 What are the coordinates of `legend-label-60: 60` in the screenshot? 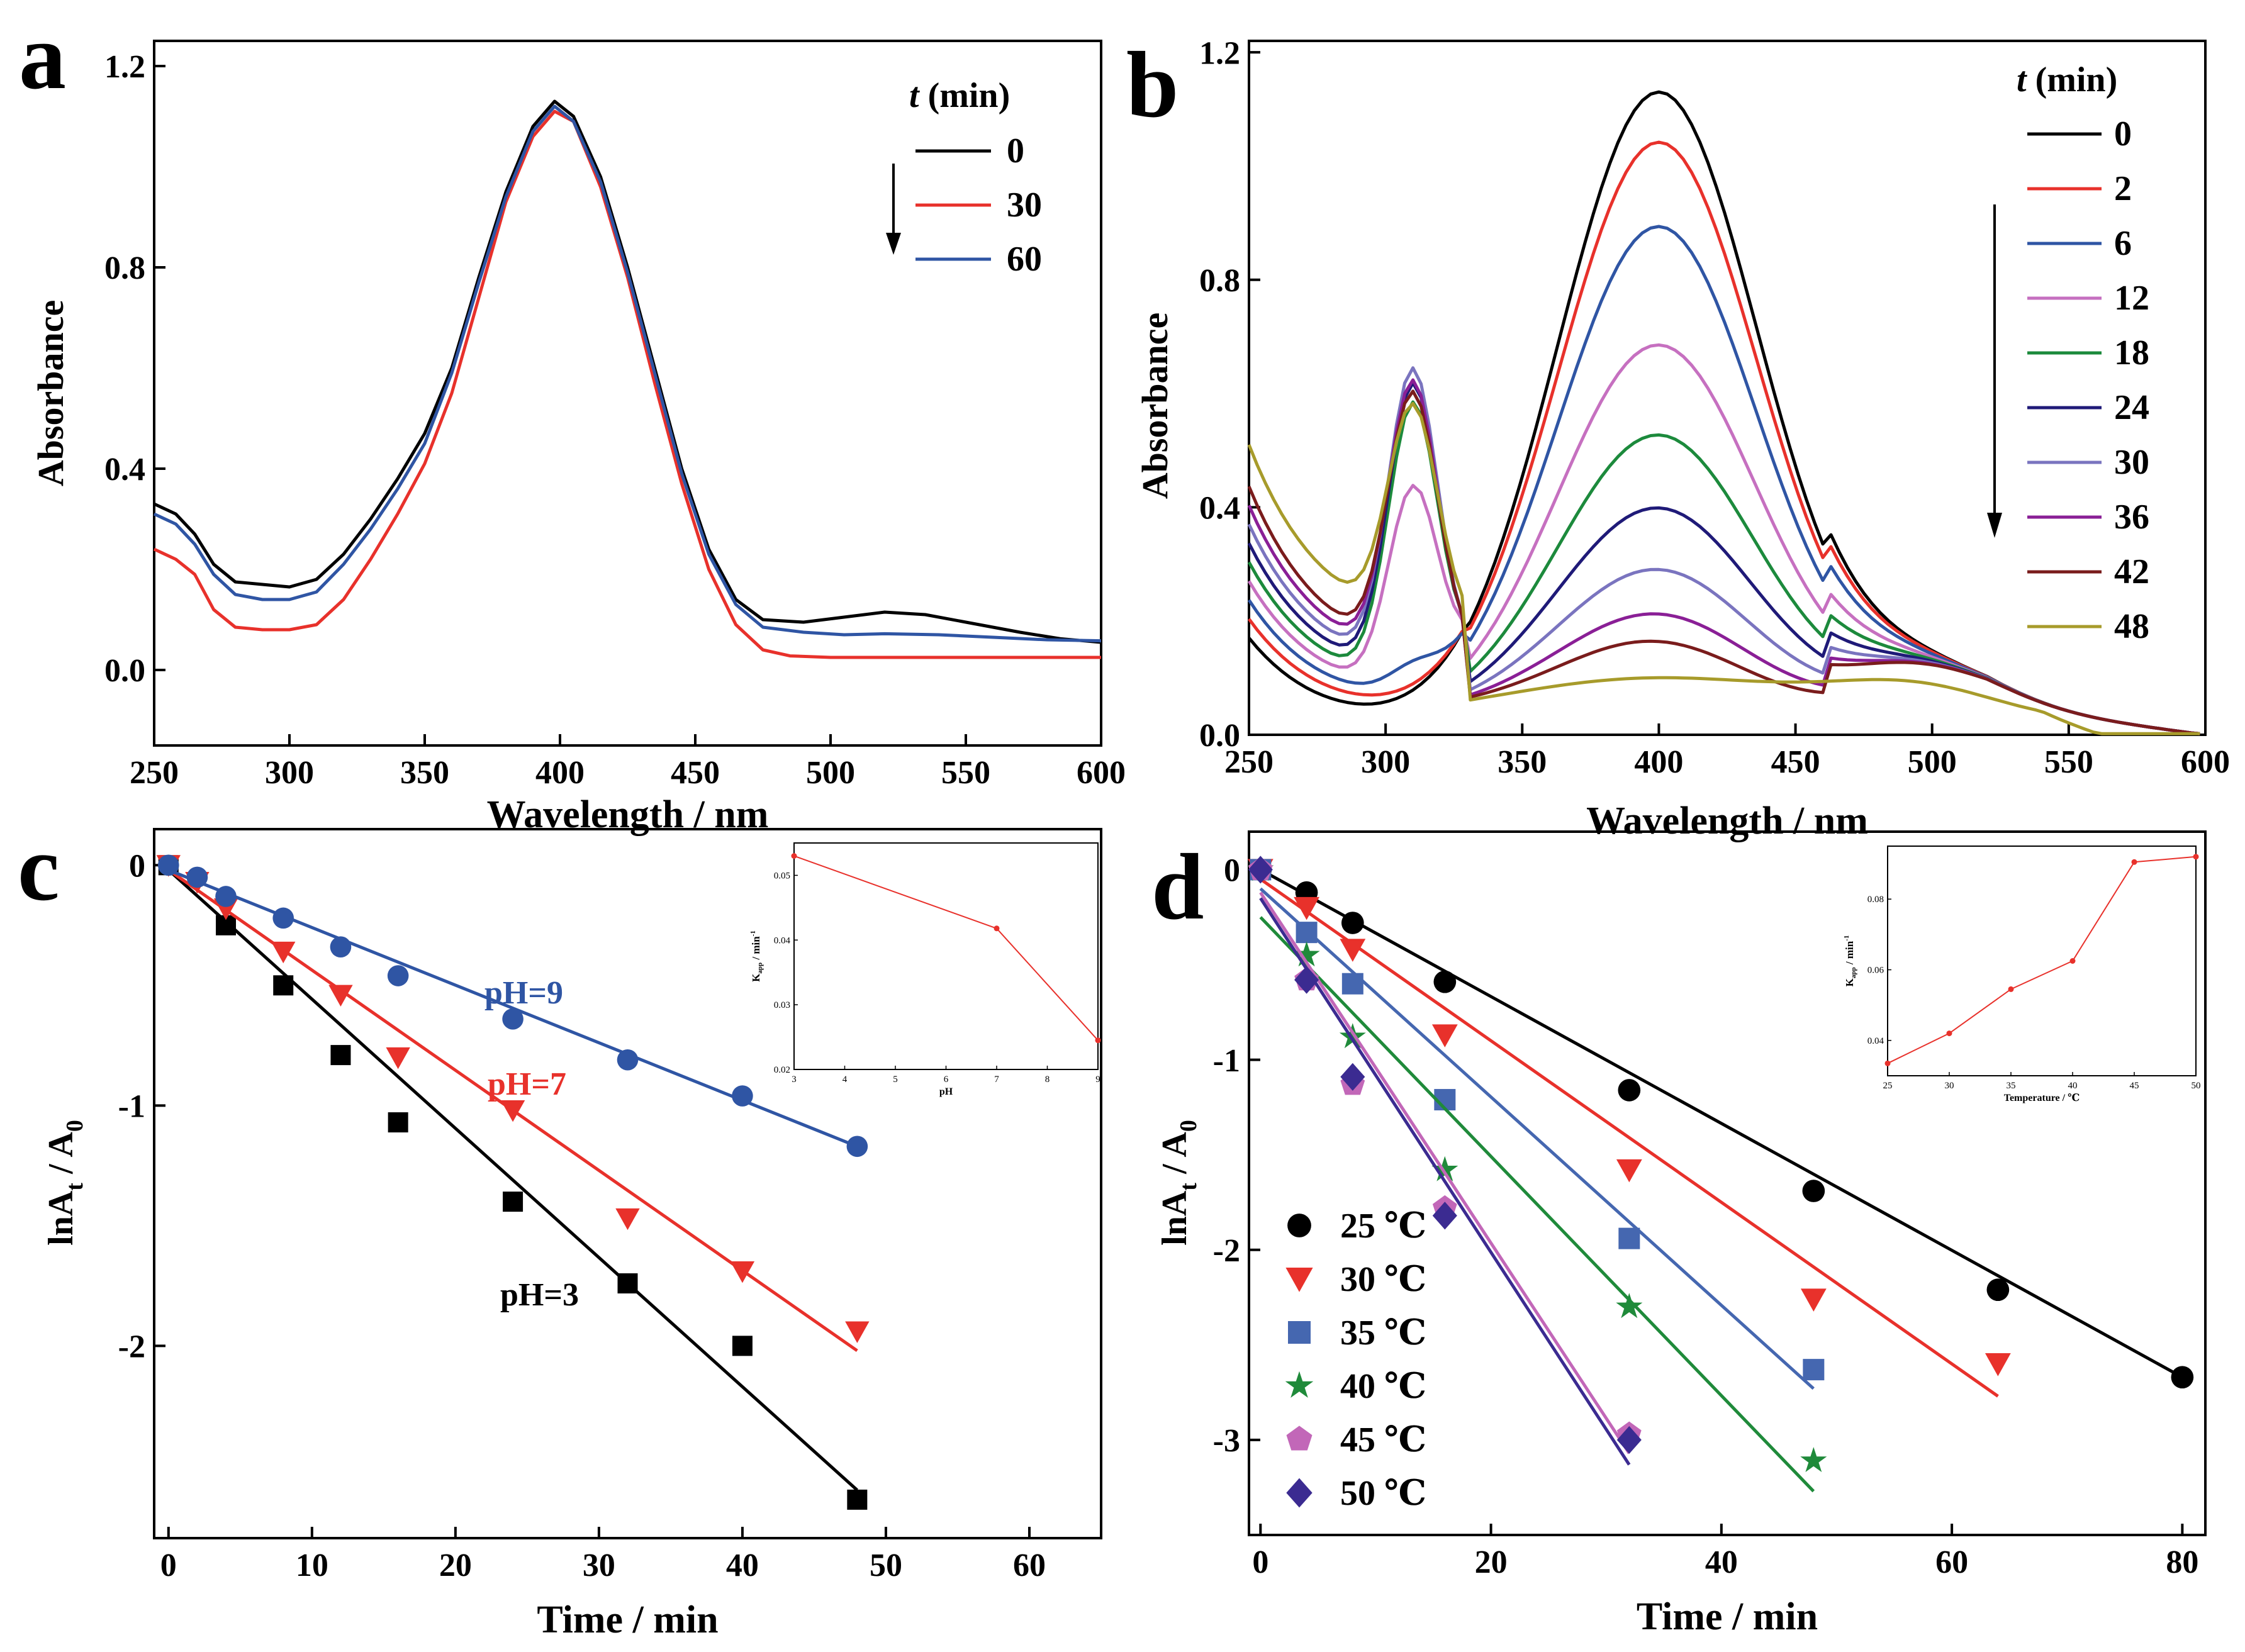 It's located at (1025, 259).